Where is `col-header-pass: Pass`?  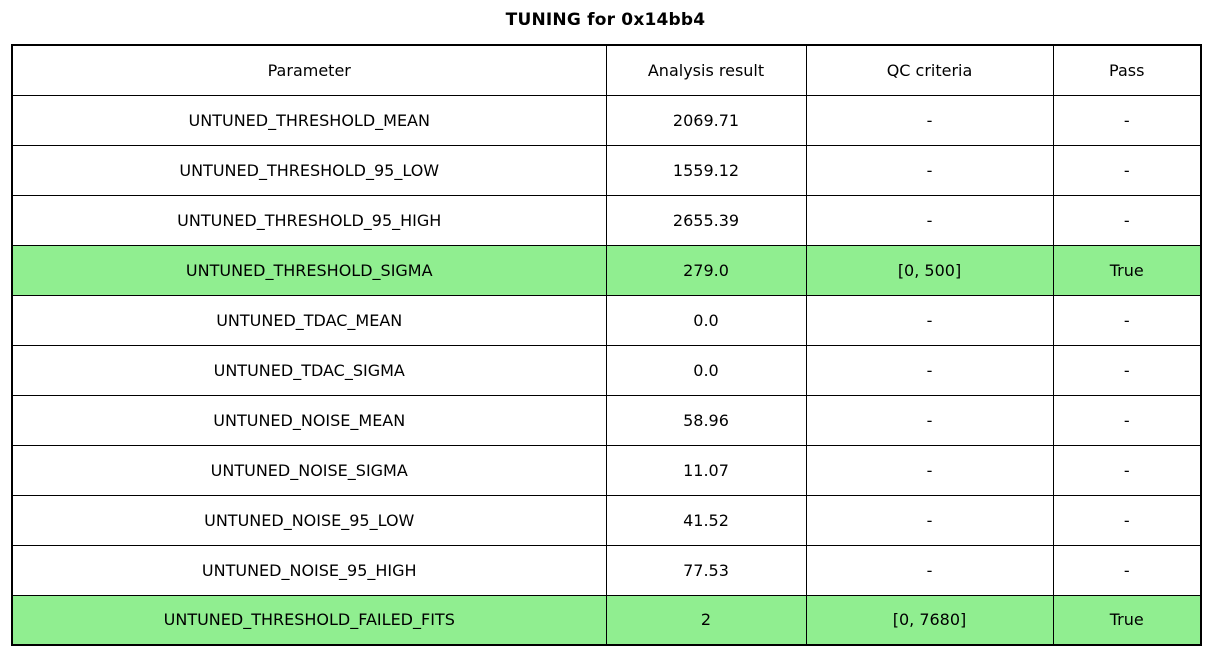
col-header-pass: Pass is located at coordinates (1127, 70).